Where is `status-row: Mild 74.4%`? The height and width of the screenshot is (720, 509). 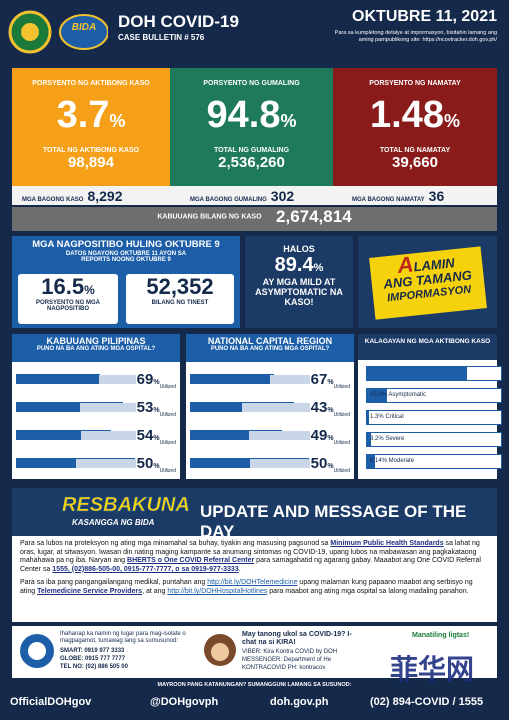
status-row: Mild 74.4% is located at coordinates (434, 373).